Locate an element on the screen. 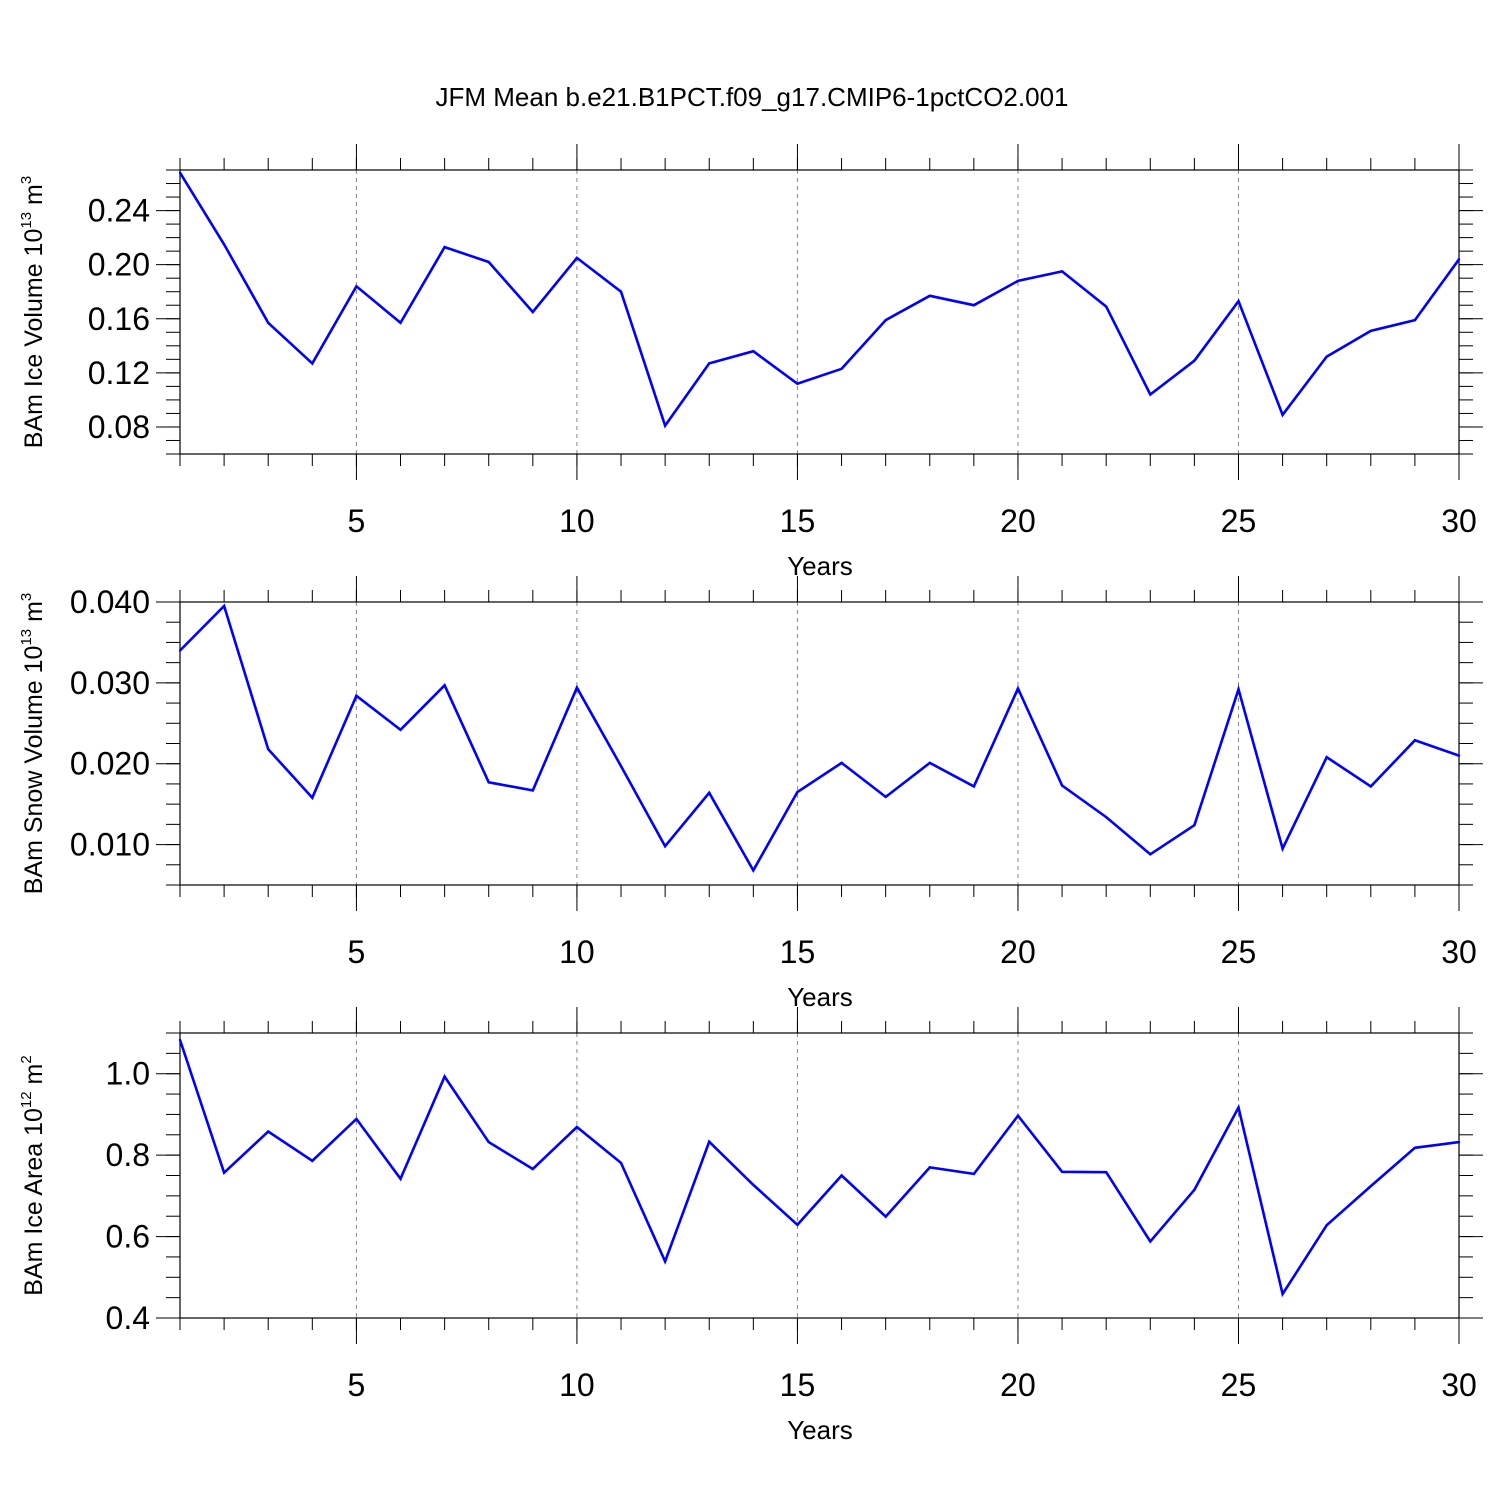 The height and width of the screenshot is (1500, 1500). y-tick-label: 0.040 is located at coordinates (110, 602).